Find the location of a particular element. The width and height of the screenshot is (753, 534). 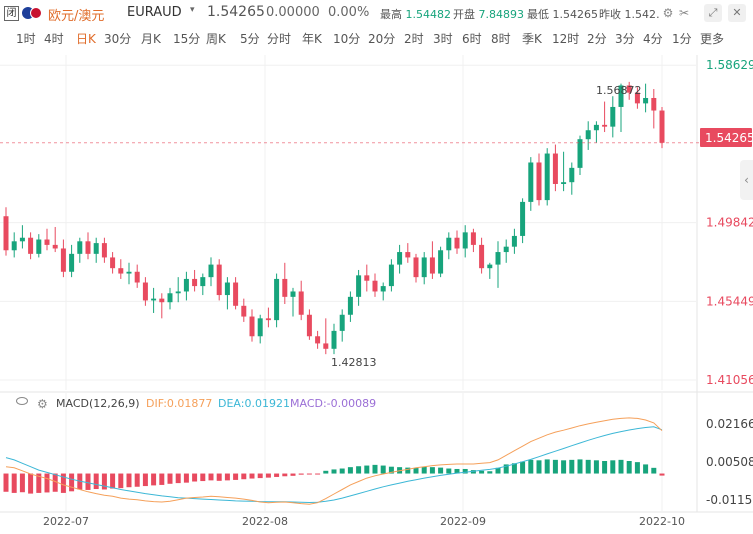

gear-icon: ⚙ is located at coordinates (668, 13).